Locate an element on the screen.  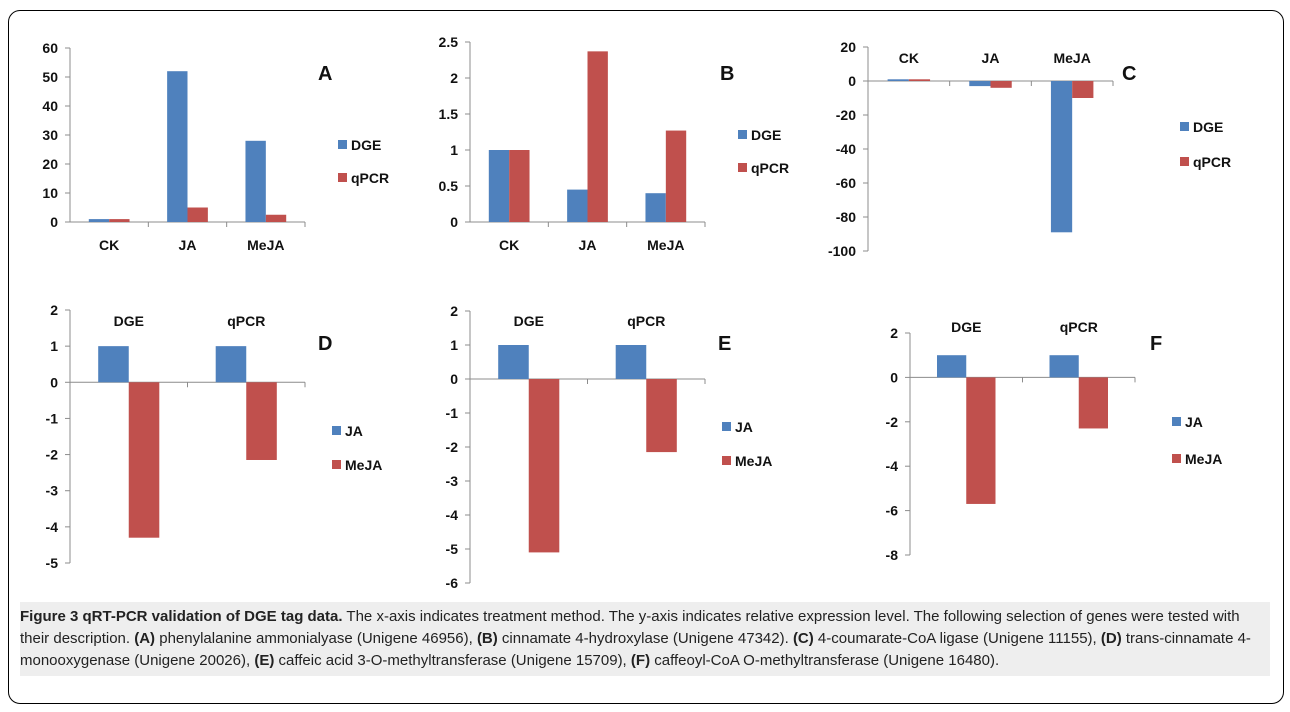
panel-f-legend-swatch is located at coordinates (1176, 421).